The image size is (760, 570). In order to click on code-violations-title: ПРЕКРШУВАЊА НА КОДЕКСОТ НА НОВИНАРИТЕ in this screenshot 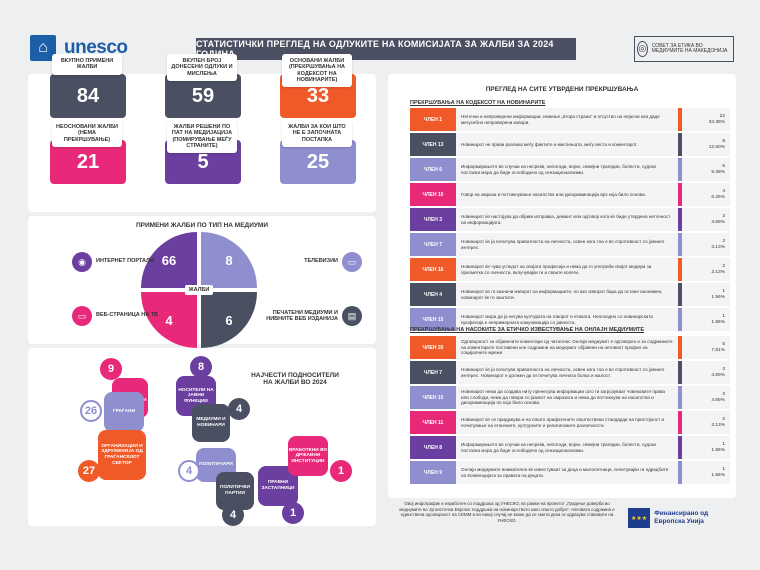, I will do `click(478, 103)`.